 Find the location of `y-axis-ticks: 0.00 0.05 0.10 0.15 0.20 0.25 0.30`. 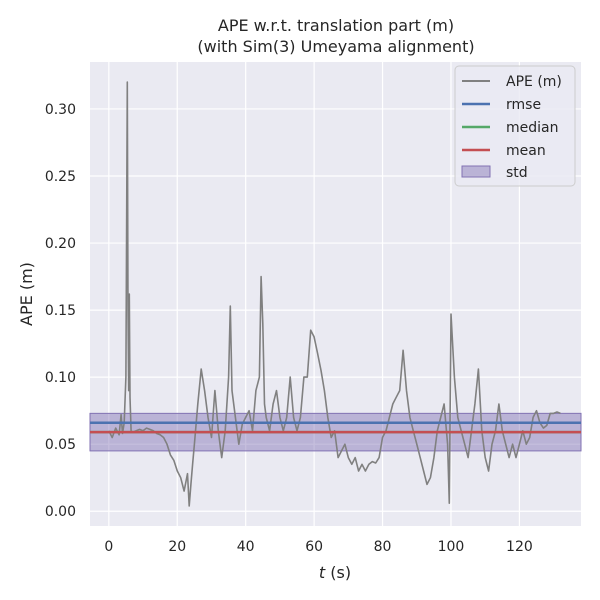

y-axis-ticks: 0.00 0.05 0.10 0.15 0.20 0.25 0.30 is located at coordinates (60, 311).